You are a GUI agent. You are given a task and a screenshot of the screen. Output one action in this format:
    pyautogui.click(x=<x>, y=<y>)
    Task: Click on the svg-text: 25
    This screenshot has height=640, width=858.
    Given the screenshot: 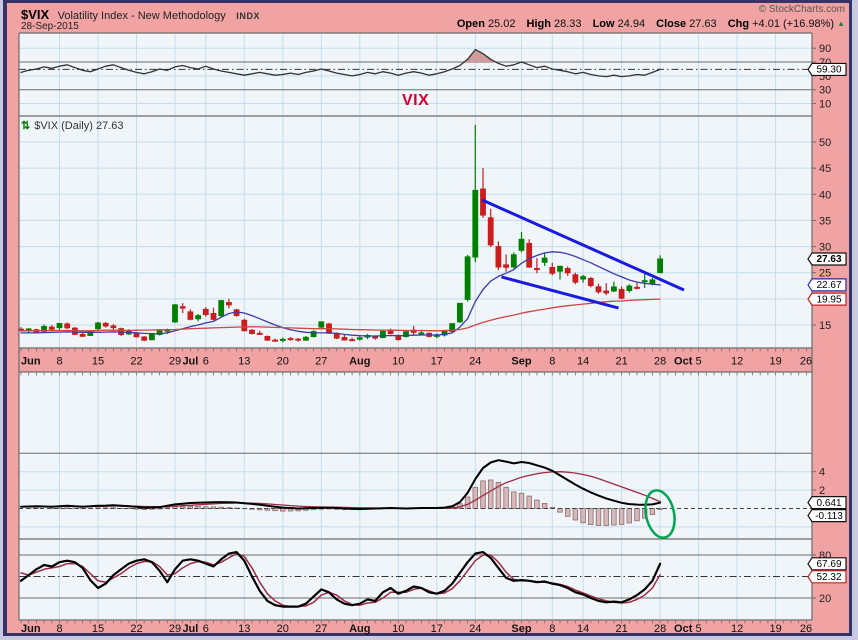 What is the action you would take?
    pyautogui.click(x=825, y=274)
    